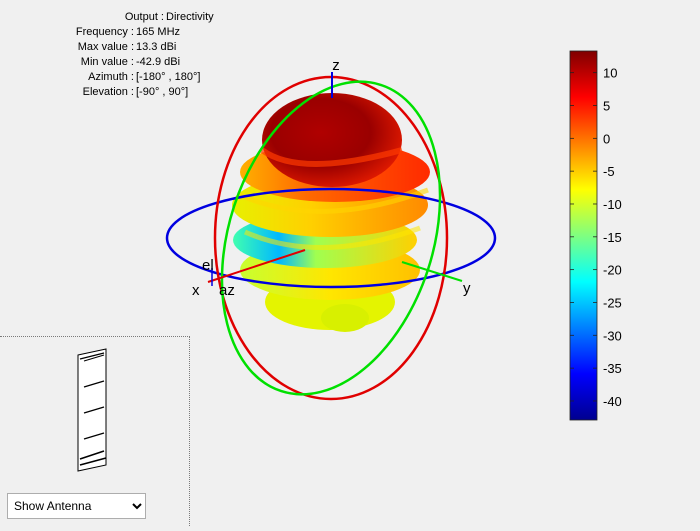 The width and height of the screenshot is (700, 531). Describe the element at coordinates (612, 335) in the screenshot. I see `colorbar-tick-label: -30` at that location.